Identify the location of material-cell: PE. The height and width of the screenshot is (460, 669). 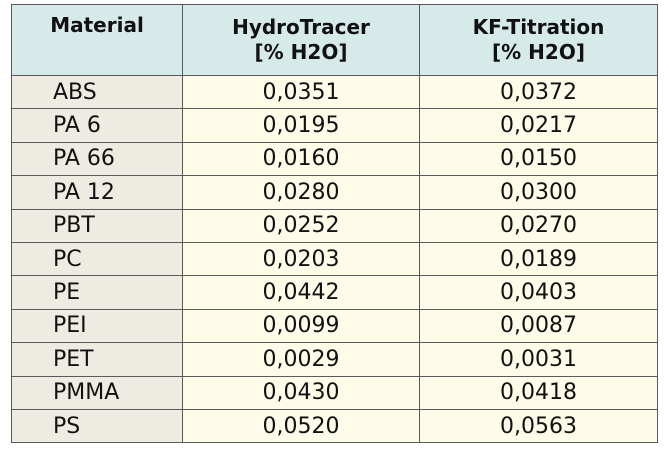
(97, 292).